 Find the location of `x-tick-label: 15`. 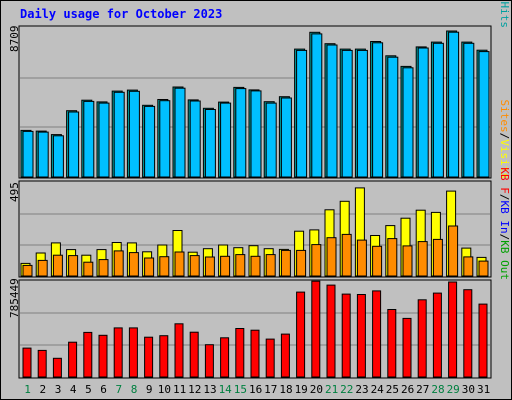

x-tick-label: 15 is located at coordinates (240, 389).